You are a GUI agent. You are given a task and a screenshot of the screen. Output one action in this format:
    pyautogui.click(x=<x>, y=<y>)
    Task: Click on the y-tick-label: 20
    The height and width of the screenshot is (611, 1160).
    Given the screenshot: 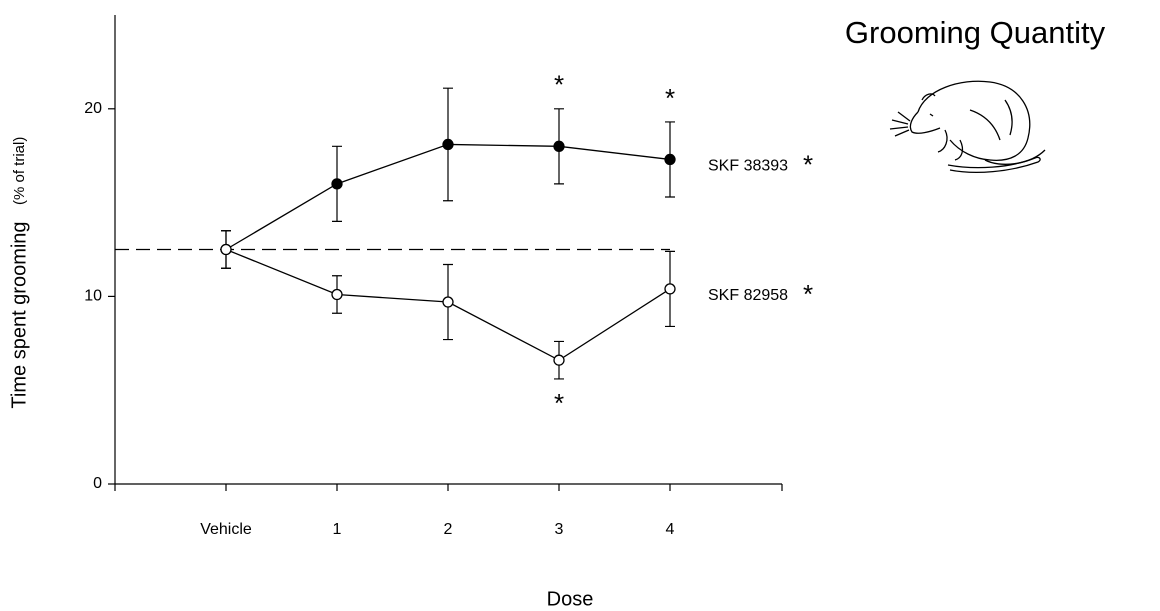 What is the action you would take?
    pyautogui.click(x=93, y=108)
    